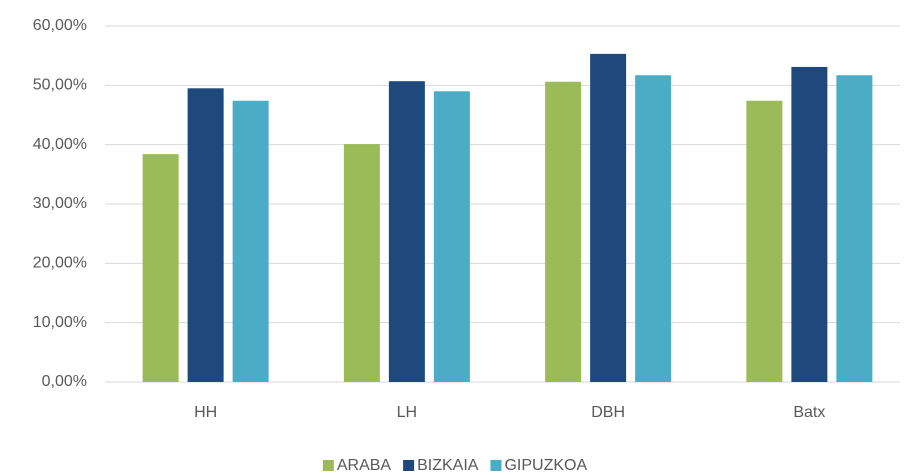  What do you see at coordinates (608, 412) in the screenshot?
I see `x-tick-label: DBH` at bounding box center [608, 412].